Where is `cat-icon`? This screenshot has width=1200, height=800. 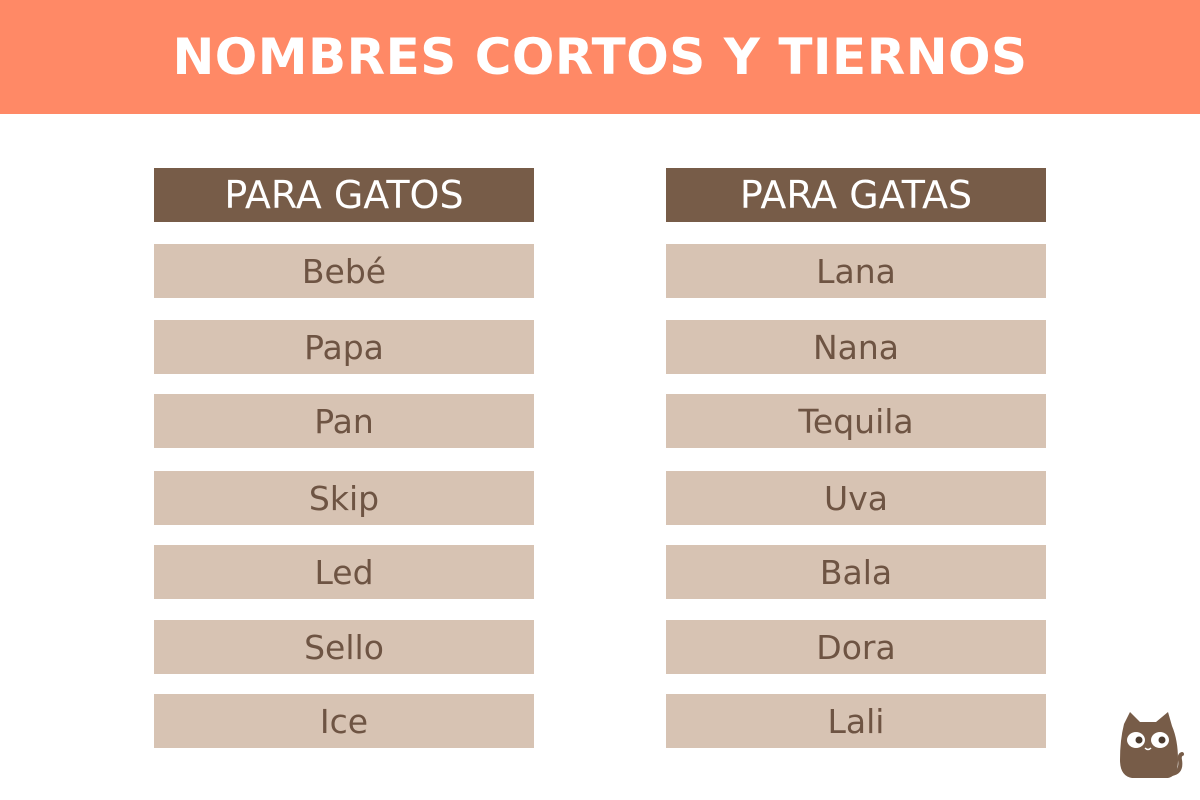
cat-icon is located at coordinates (1152, 745).